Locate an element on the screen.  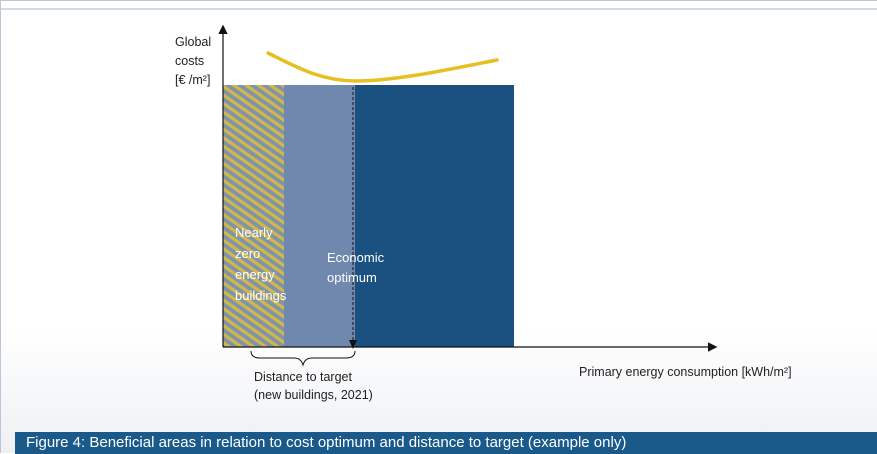
high-consumption-region is located at coordinates (434, 216).